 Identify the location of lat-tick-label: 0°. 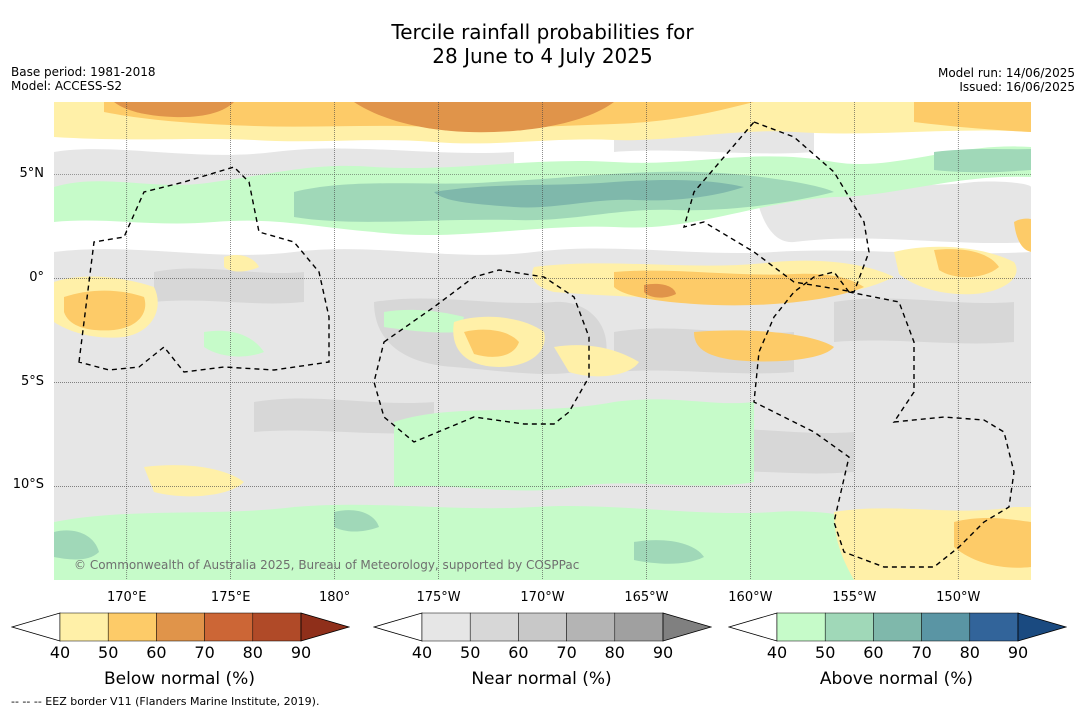
(36, 277).